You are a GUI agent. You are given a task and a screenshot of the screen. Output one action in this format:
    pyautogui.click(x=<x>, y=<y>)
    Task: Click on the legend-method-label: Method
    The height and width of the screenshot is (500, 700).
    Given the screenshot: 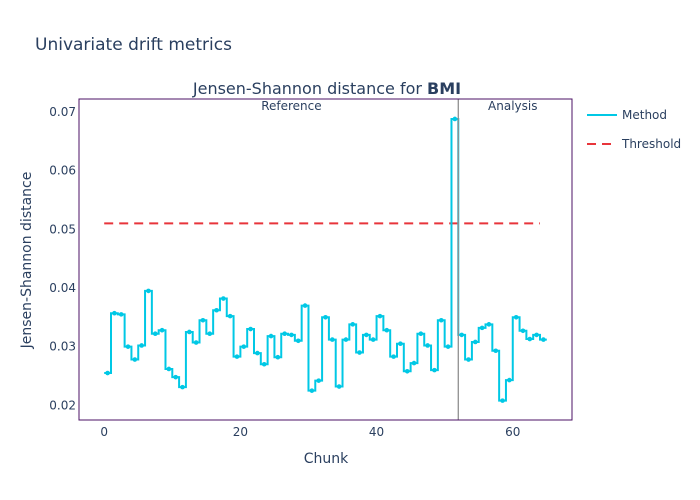 What is the action you would take?
    pyautogui.click(x=644, y=115)
    